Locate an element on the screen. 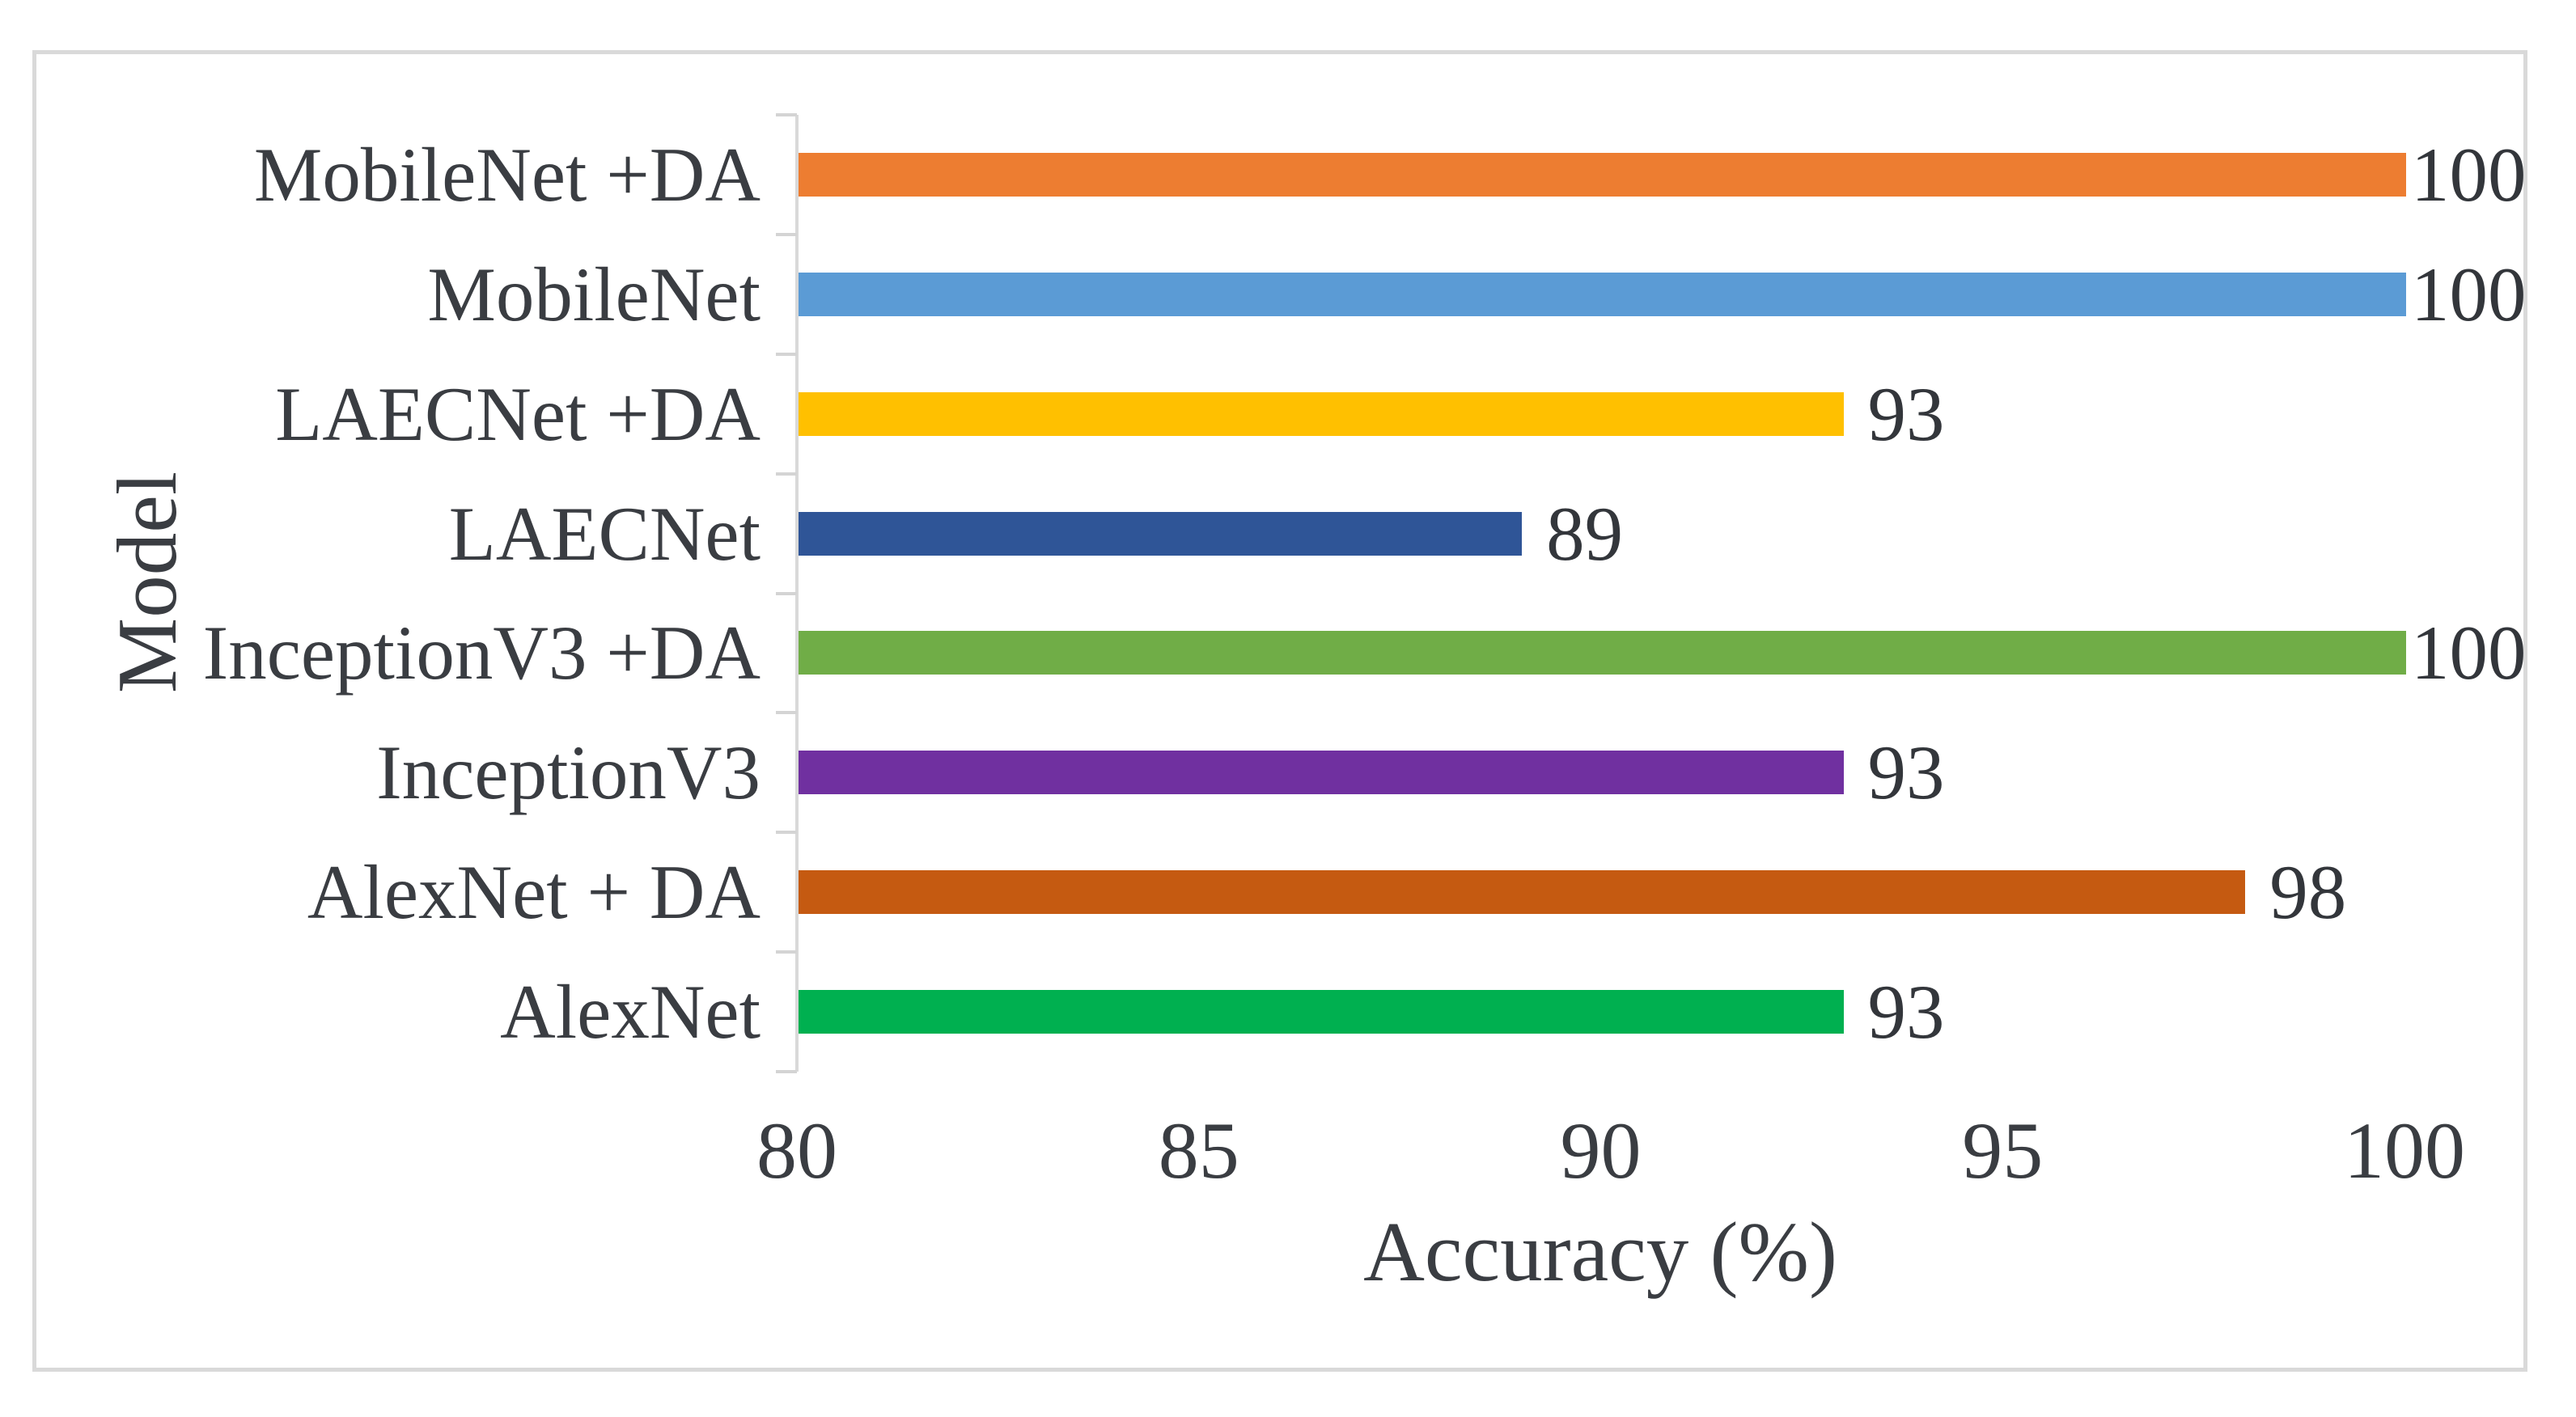 The height and width of the screenshot is (1417, 2576). category-label: MobileNet +DA is located at coordinates (507, 175).